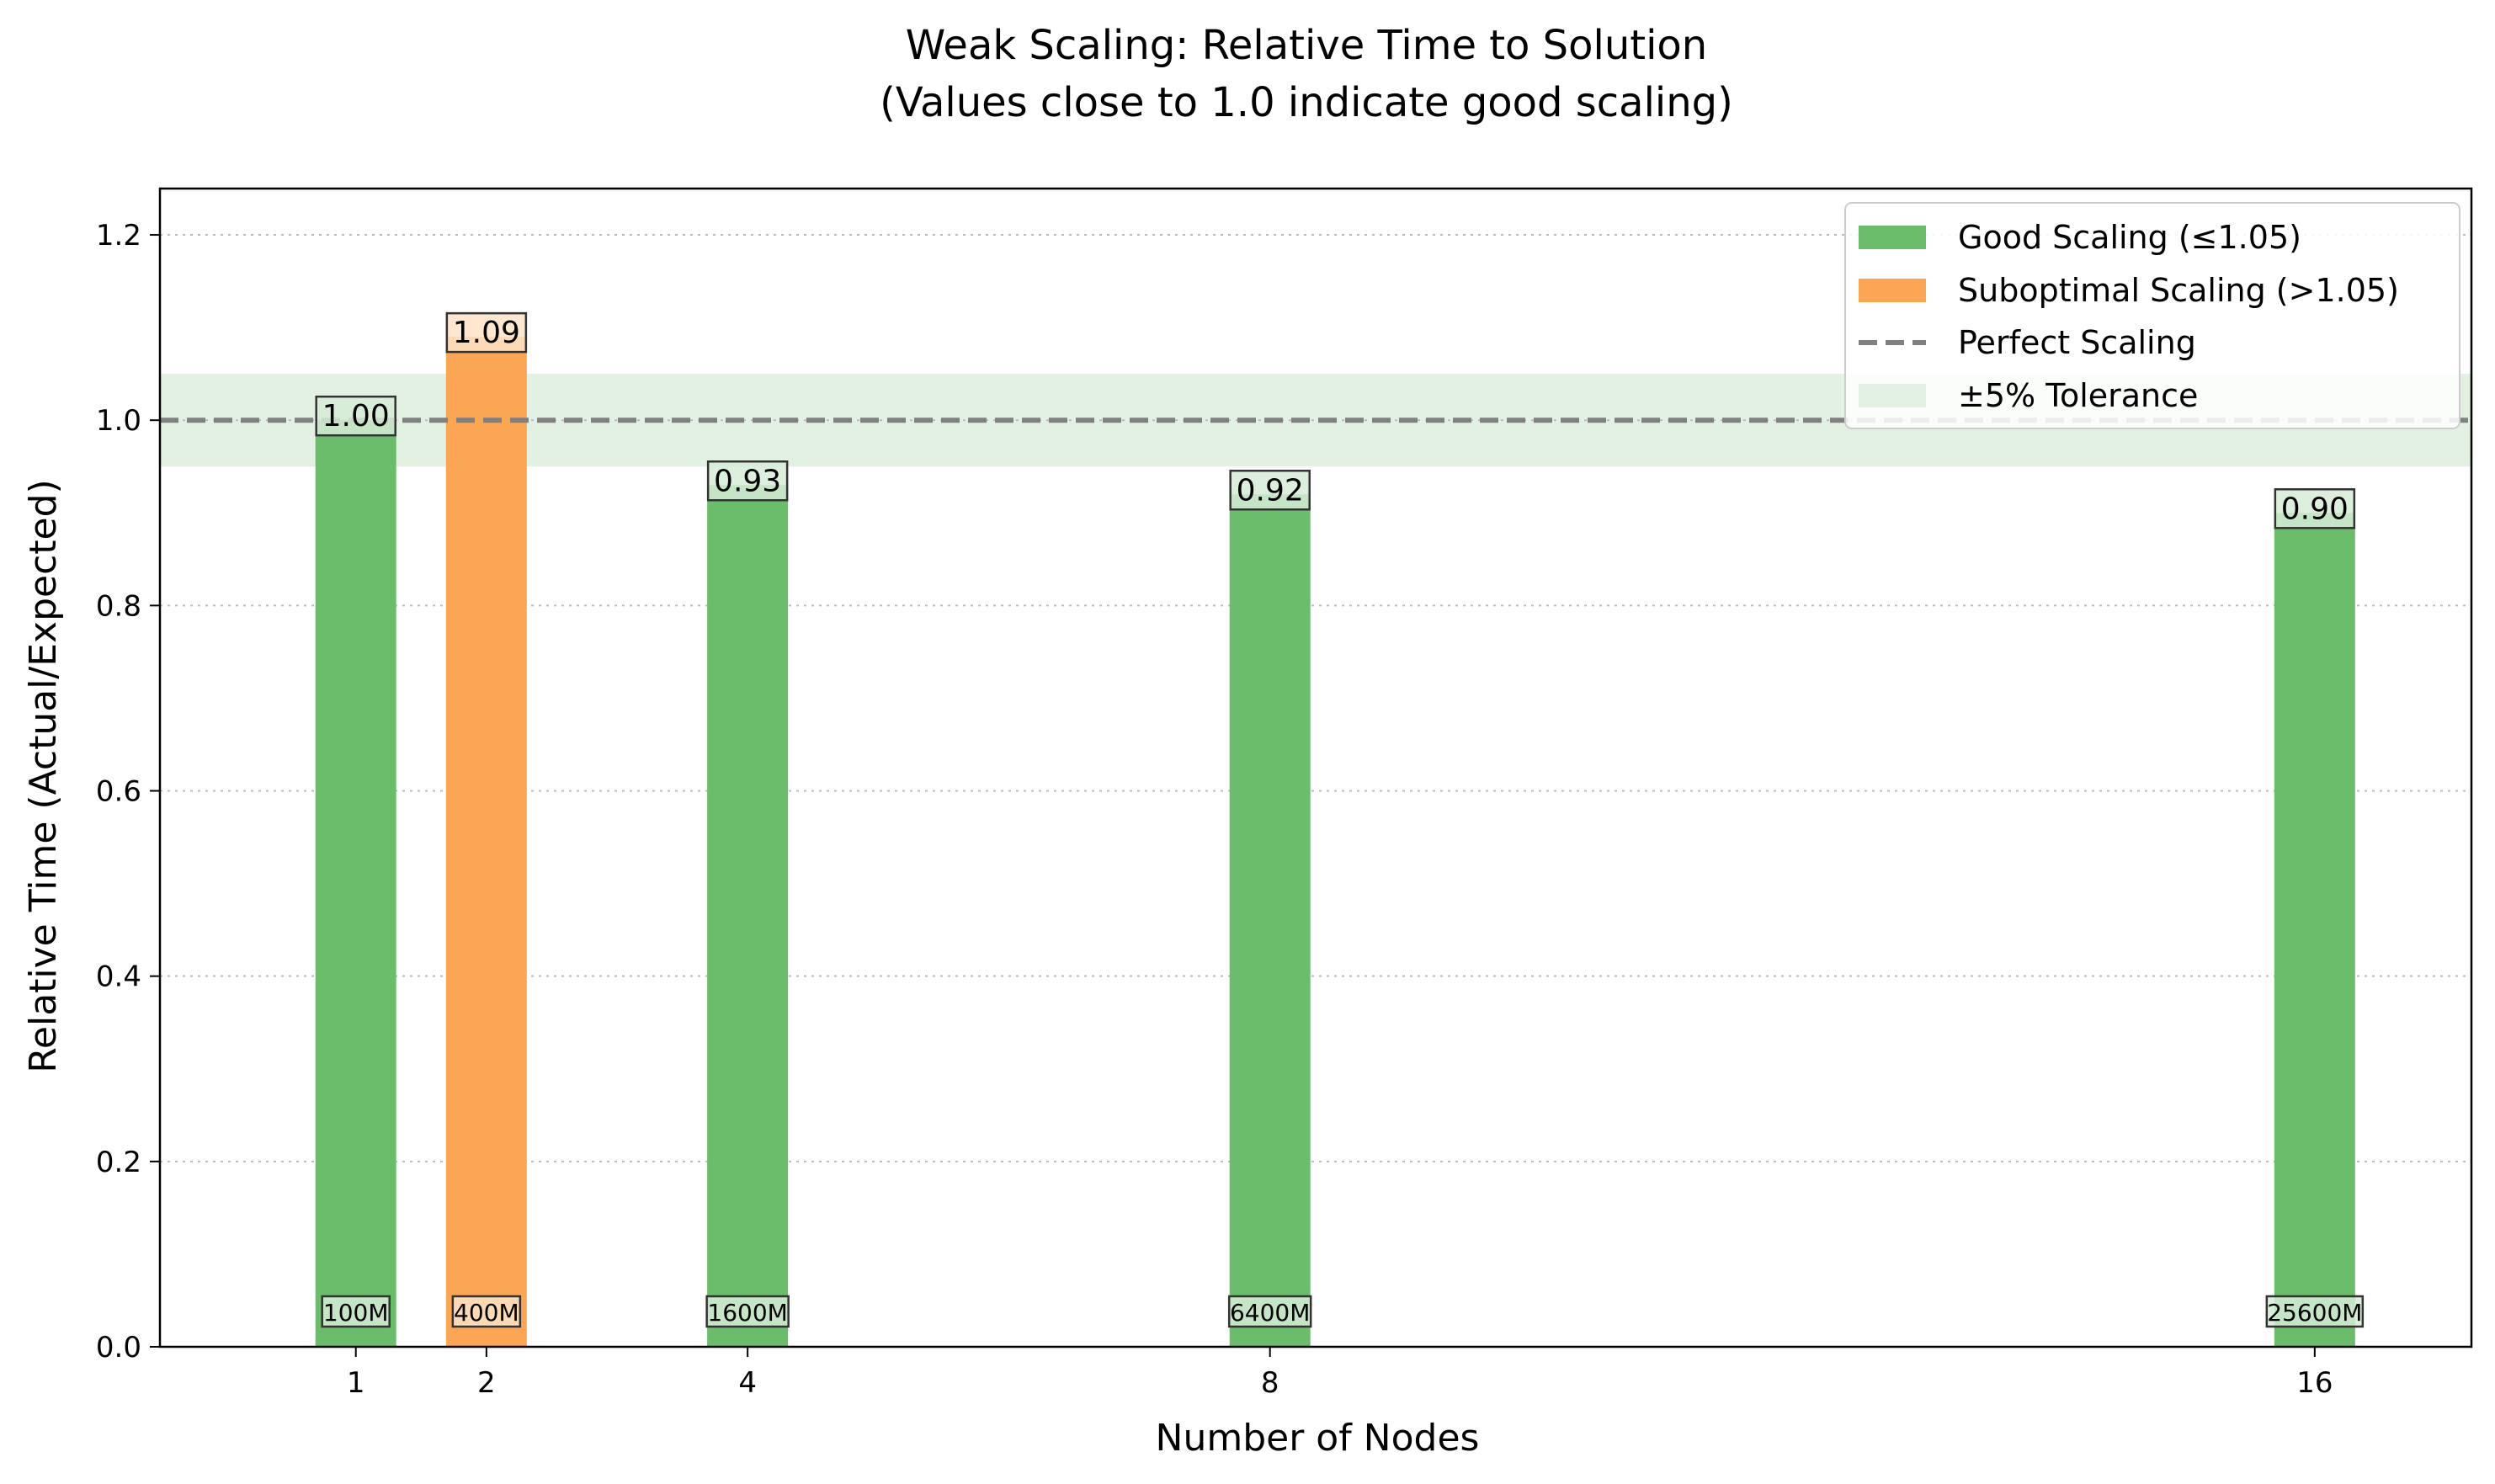  What do you see at coordinates (43, 775) in the screenshot?
I see `y-axis-label: Relative Time (Actual/Expected)` at bounding box center [43, 775].